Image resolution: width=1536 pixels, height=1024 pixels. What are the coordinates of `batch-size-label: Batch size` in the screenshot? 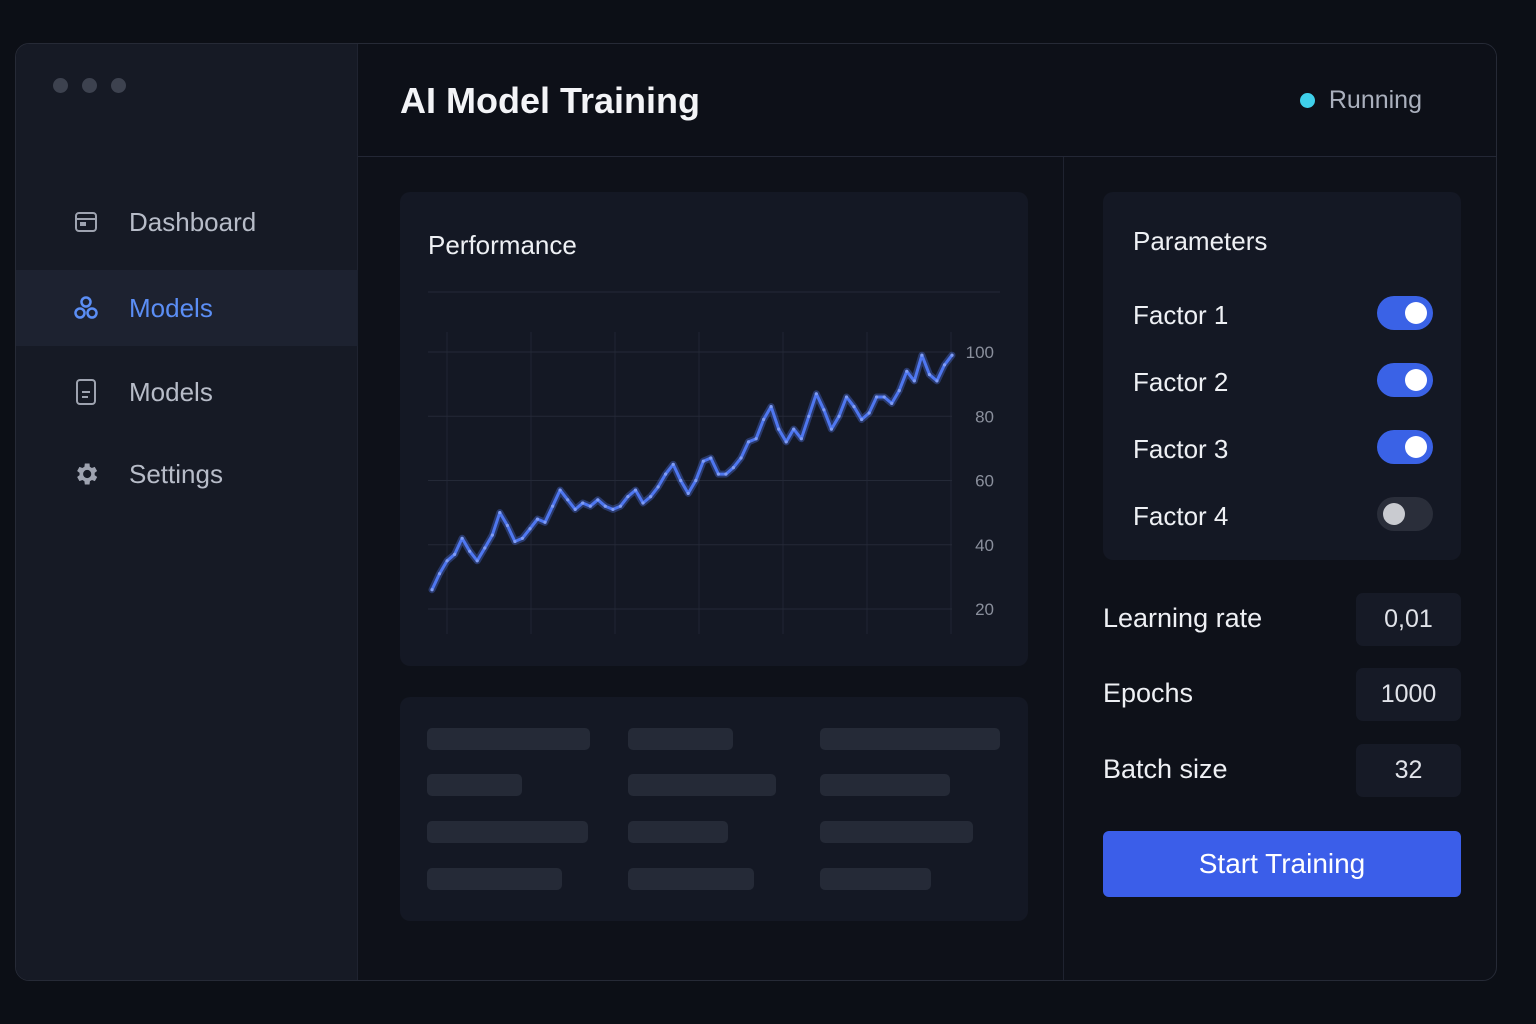 It's located at (1165, 769).